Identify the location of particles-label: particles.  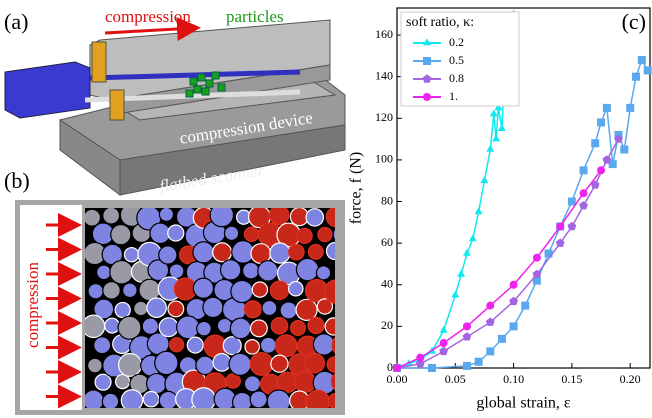
(255, 16).